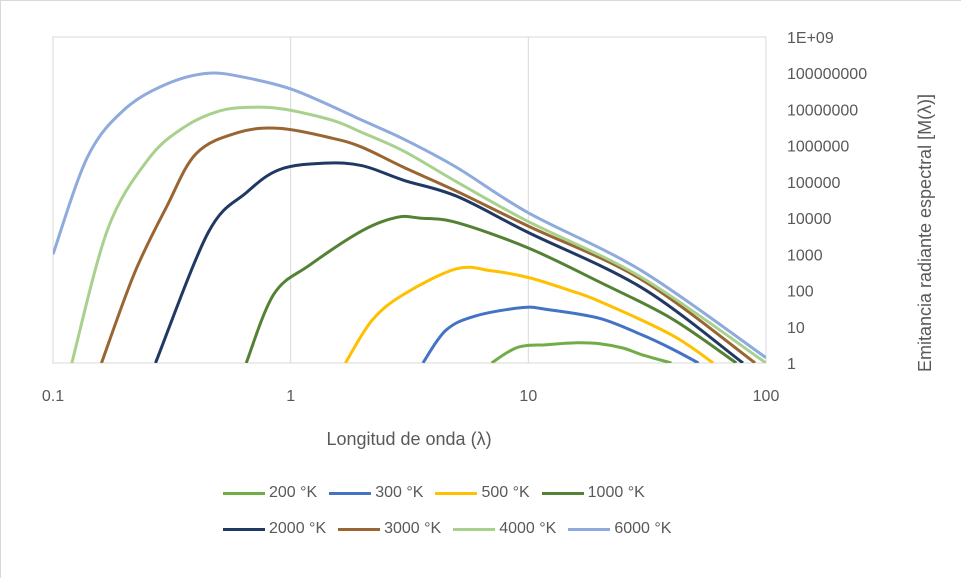  I want to click on series-line-300k, so click(560, 334).